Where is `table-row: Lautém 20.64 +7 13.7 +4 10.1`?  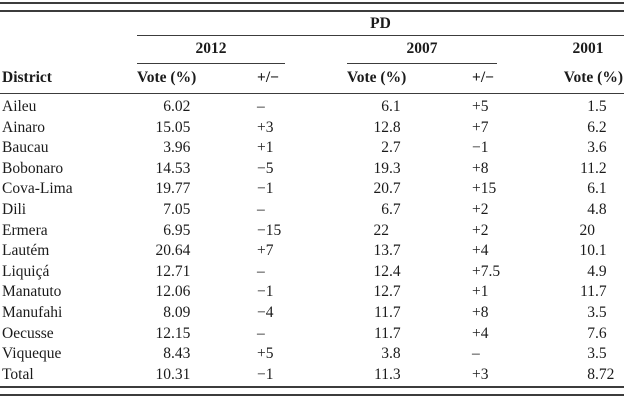
table-row: Lautém 20.64 +7 13.7 +4 10.1 is located at coordinates (312, 251).